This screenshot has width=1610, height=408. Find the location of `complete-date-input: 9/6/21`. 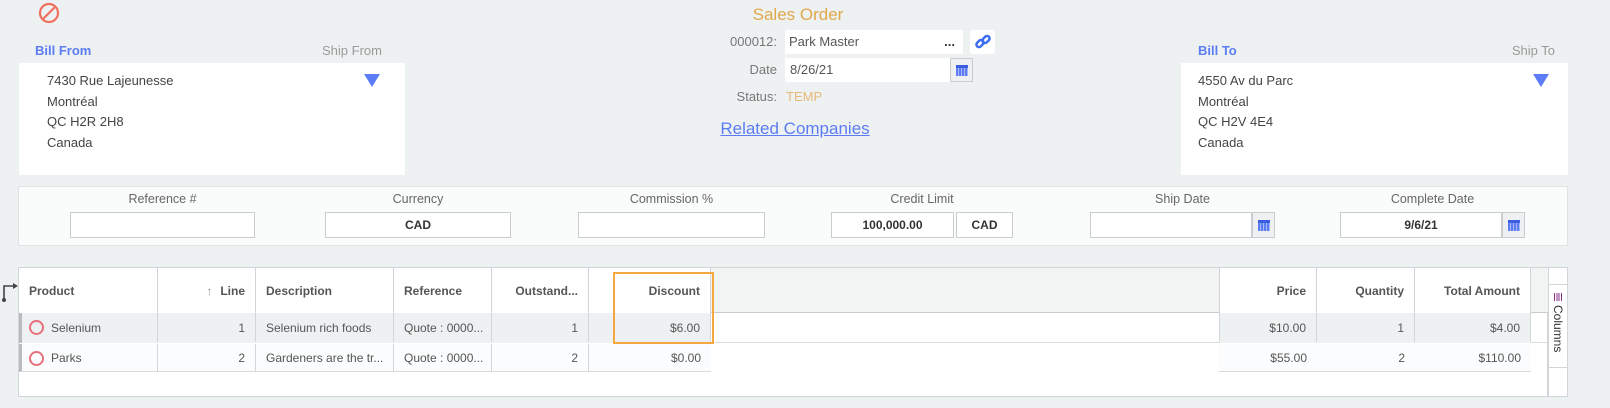

complete-date-input: 9/6/21 is located at coordinates (1421, 225).